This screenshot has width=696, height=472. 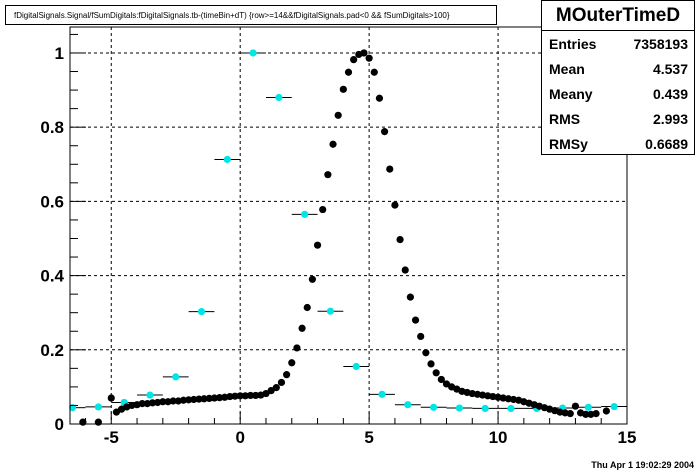 I want to click on y-tick-label: 1, so click(x=59, y=53).